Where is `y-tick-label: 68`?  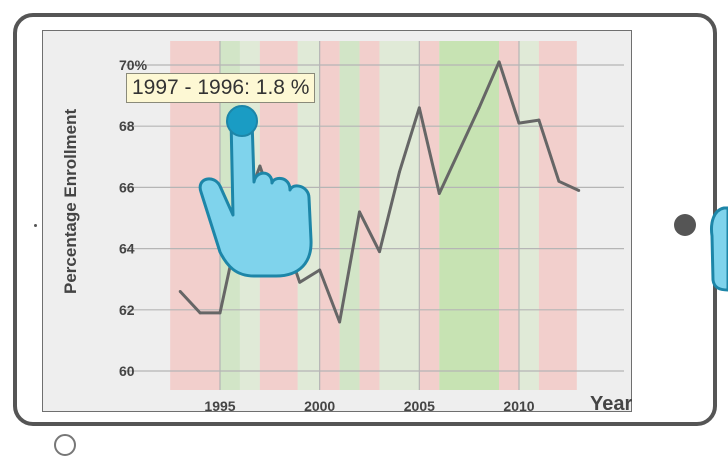 y-tick-label: 68 is located at coordinates (127, 126).